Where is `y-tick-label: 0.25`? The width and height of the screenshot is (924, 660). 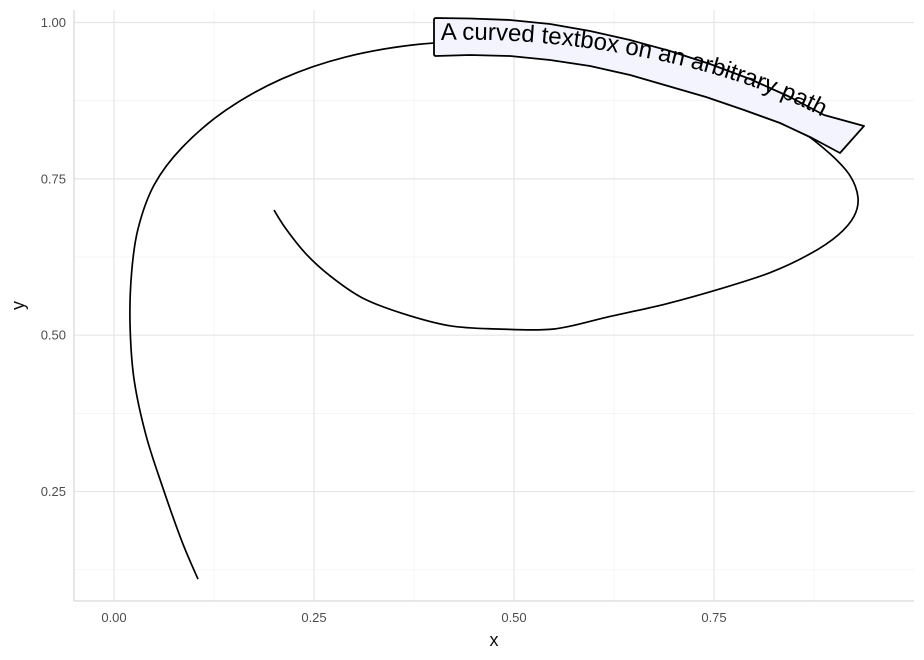
y-tick-label: 0.25 is located at coordinates (53, 491).